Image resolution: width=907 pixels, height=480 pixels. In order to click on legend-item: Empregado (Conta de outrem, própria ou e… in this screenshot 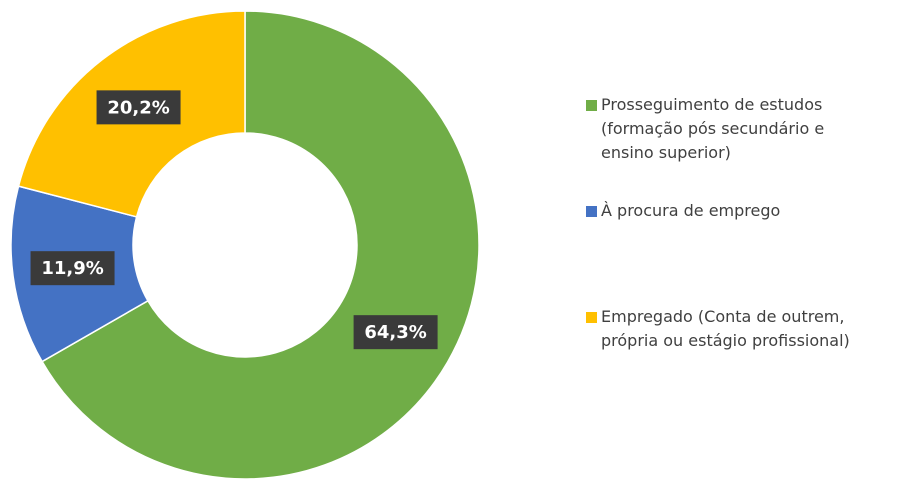, I will do `click(741, 329)`.